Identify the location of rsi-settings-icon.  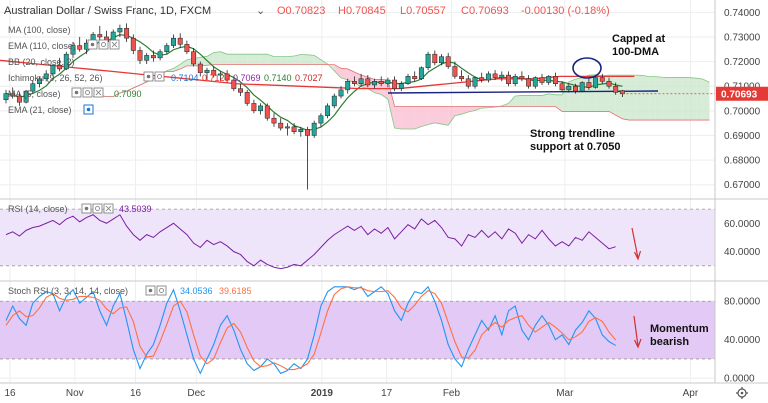
(97, 208).